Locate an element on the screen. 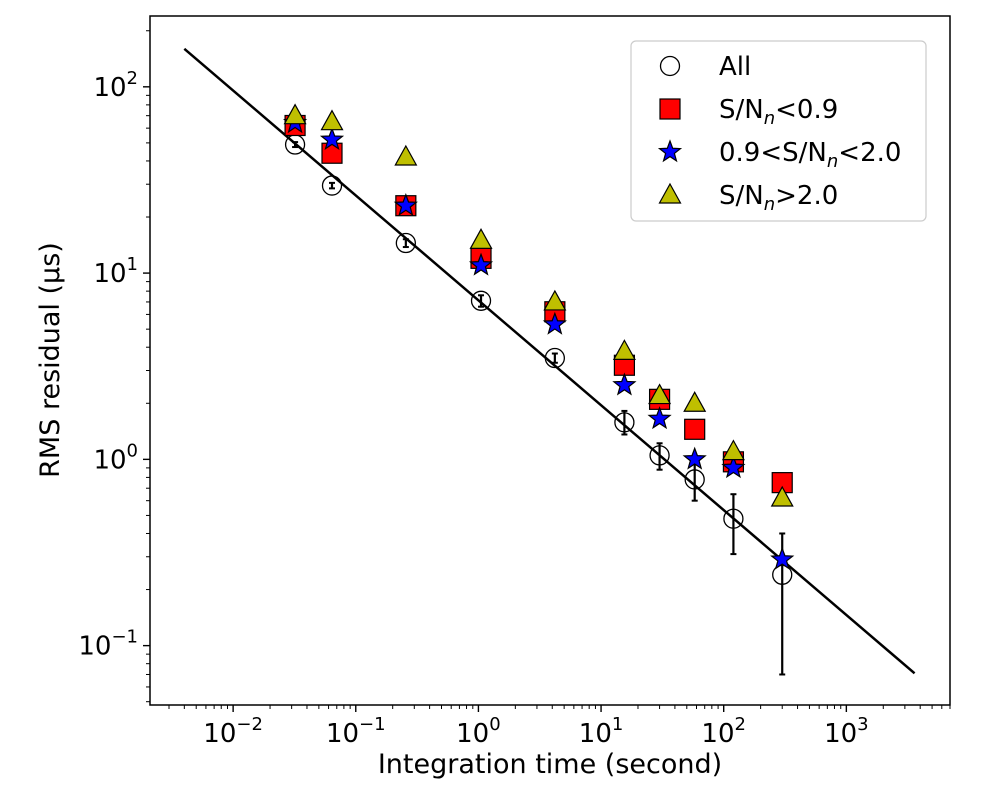 Image resolution: width=1000 pixels, height=800 pixels. x-tick-label: 10⁰ is located at coordinates (478, 731).